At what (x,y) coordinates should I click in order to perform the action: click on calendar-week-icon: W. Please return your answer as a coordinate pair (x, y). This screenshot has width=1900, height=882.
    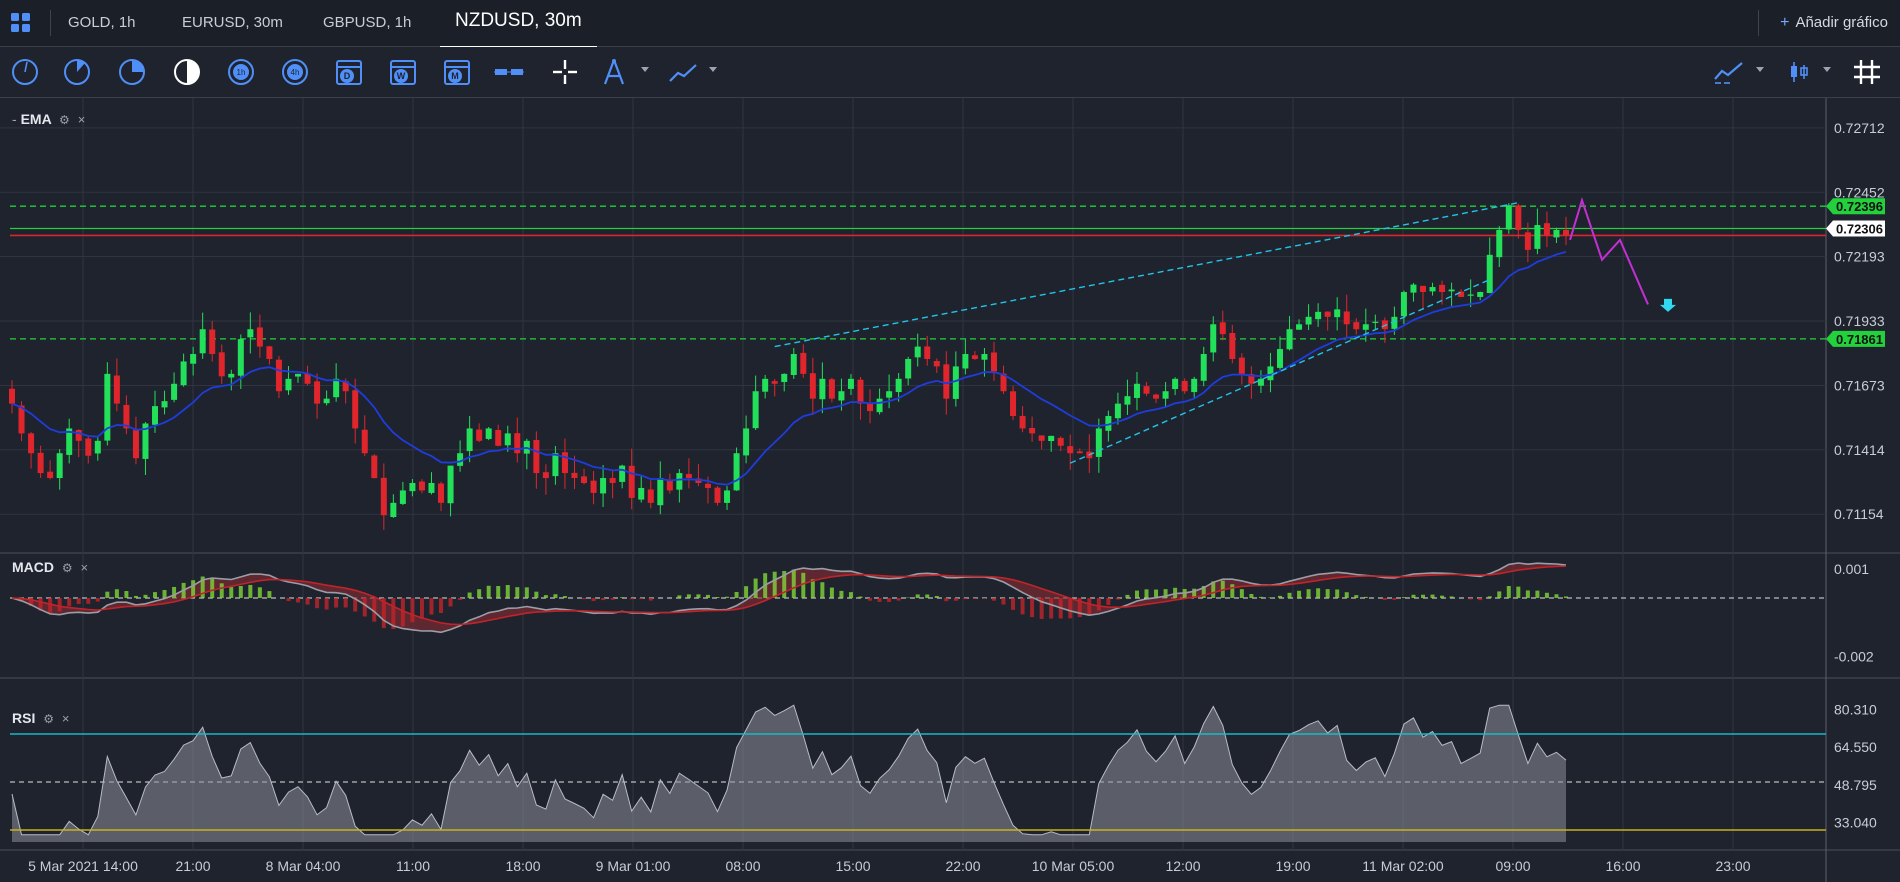
    Looking at the image, I should click on (403, 72).